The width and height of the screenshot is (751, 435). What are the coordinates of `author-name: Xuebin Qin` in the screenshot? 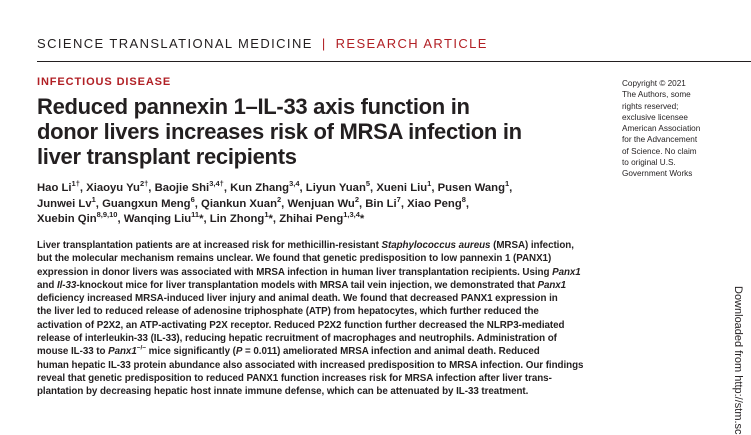 It's located at (67, 219).